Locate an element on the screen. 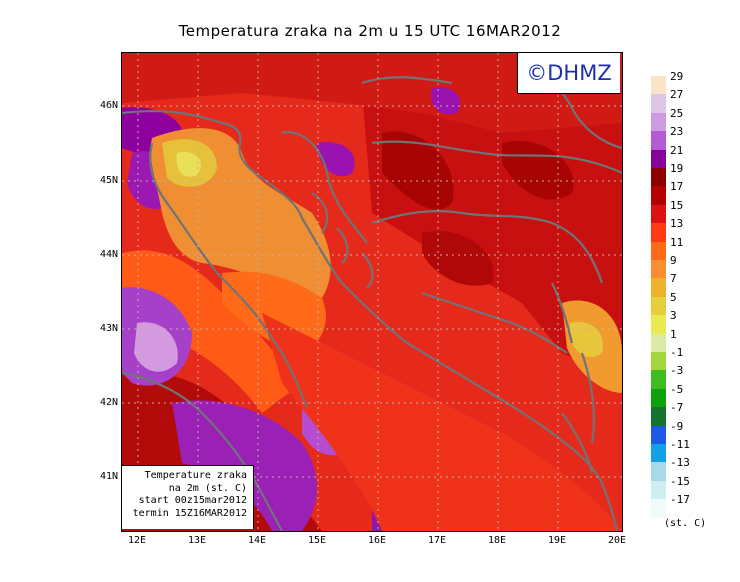  lon-label-14e: 14E is located at coordinates (257, 540).